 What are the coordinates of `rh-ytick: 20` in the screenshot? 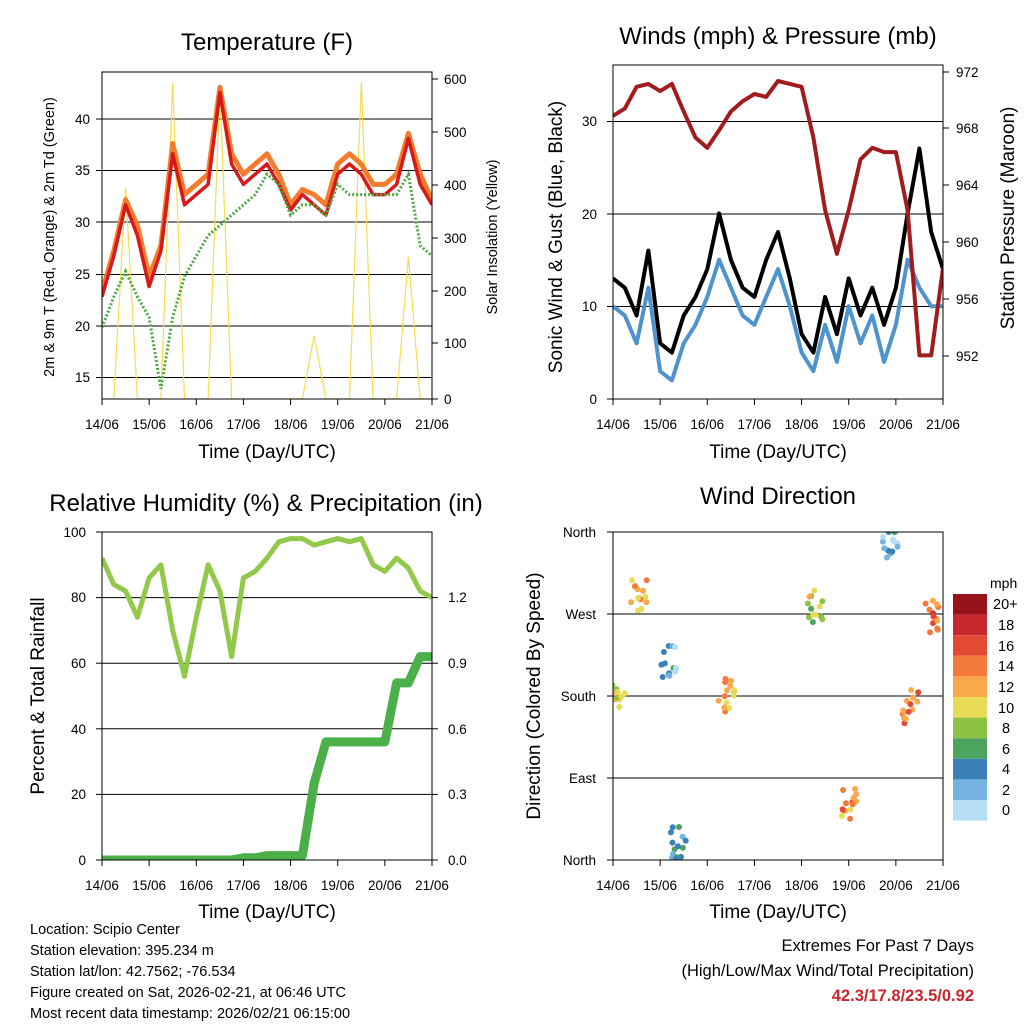 It's located at (78, 794).